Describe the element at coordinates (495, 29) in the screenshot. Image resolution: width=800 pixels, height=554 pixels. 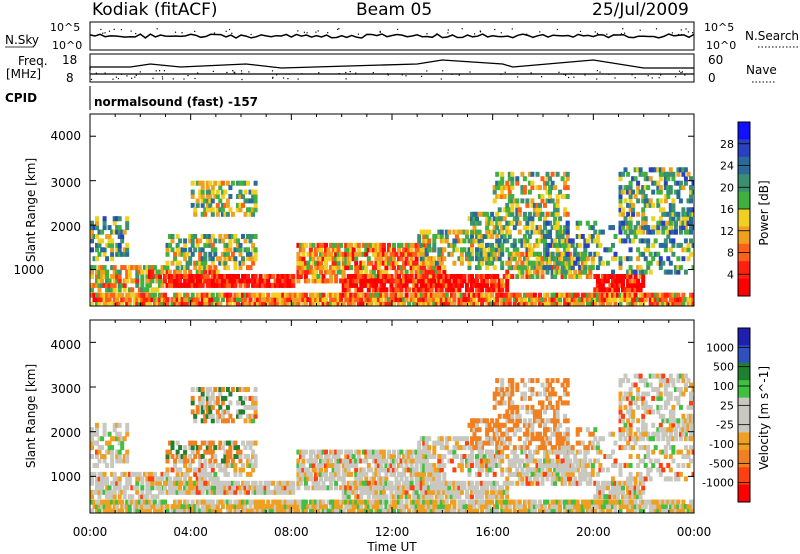
I see `nsearch-dot` at that location.